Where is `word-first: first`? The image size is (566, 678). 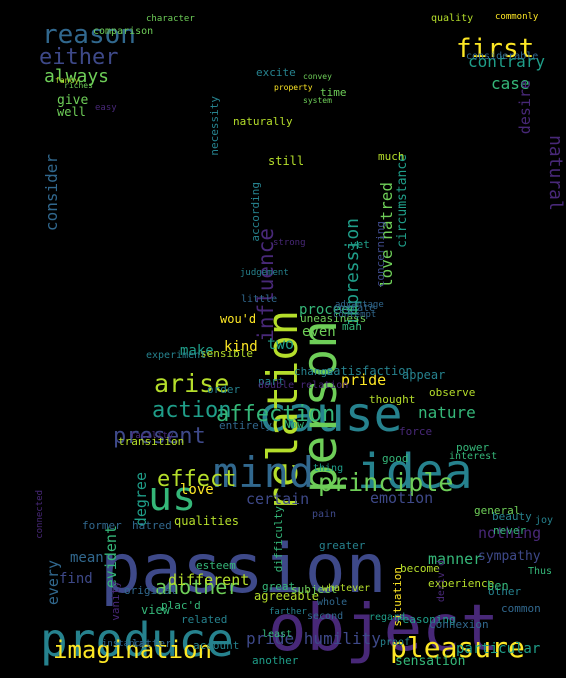 word-first: first is located at coordinates (495, 49).